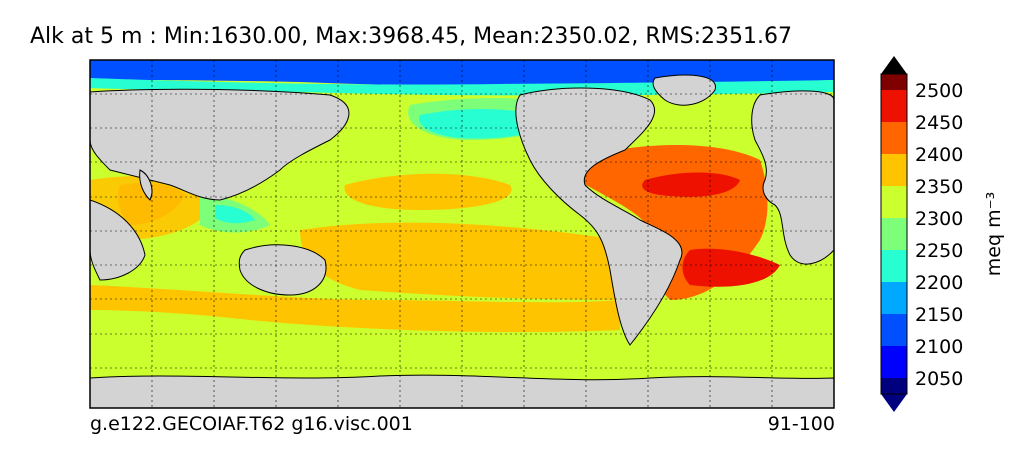  What do you see at coordinates (894, 403) in the screenshot?
I see `colorbar-extend-low` at bounding box center [894, 403].